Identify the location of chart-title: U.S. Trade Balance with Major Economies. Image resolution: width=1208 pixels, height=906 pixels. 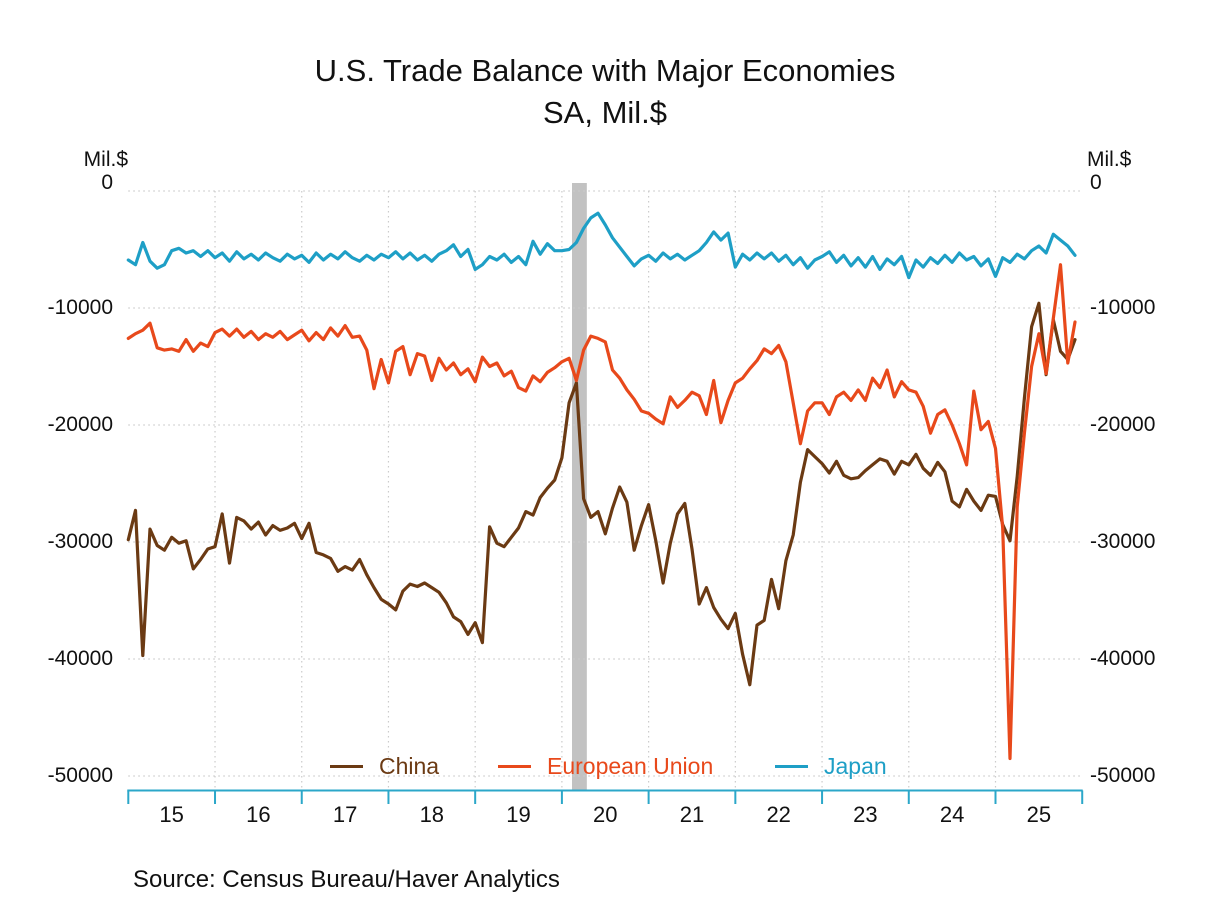
(605, 70).